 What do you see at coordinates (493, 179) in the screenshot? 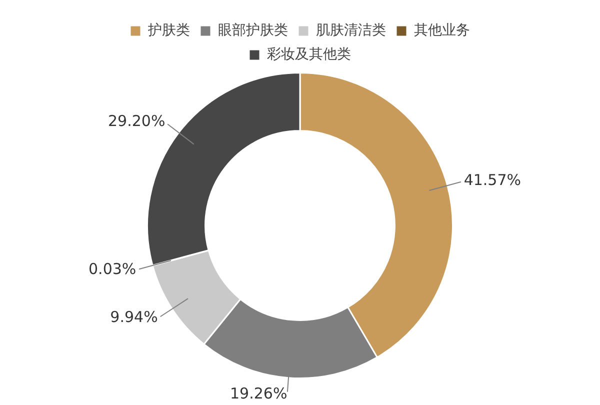
I see `data-label: 41.57%` at bounding box center [493, 179].